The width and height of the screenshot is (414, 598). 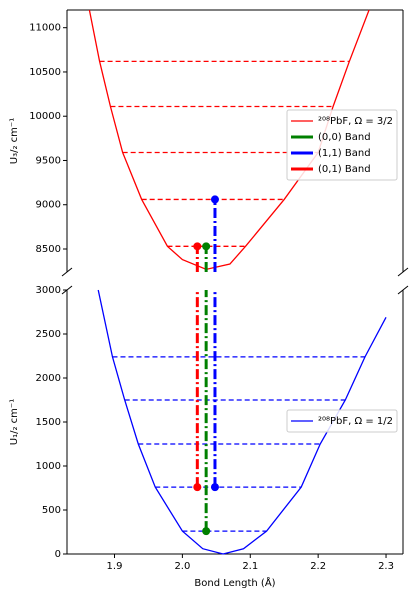 I want to click on x-axis-label: Bond Length (Å), so click(x=234, y=582).